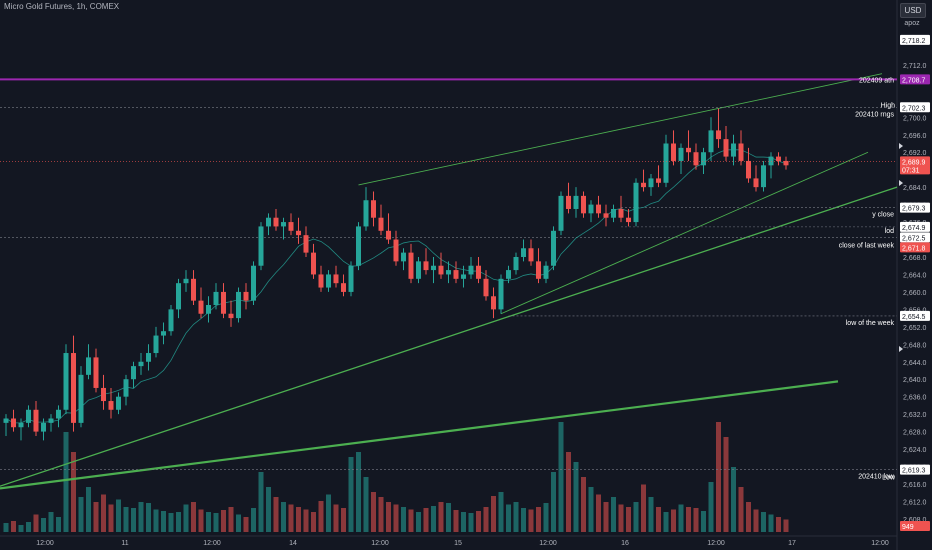 This screenshot has height=550, width=932. Describe the element at coordinates (876, 477) in the screenshot. I see `level-label: 202410 low` at that location.